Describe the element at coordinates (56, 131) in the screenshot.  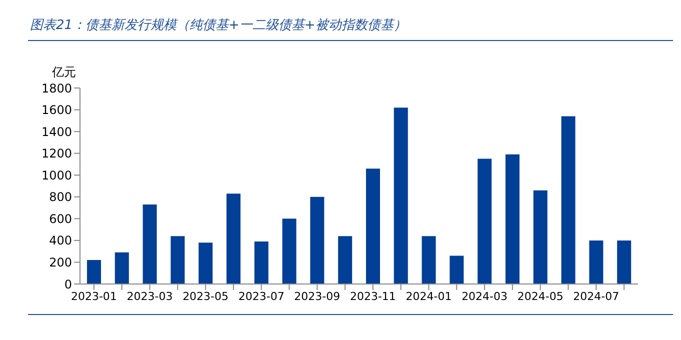
I see `y-tick-label: 1400` at that location.